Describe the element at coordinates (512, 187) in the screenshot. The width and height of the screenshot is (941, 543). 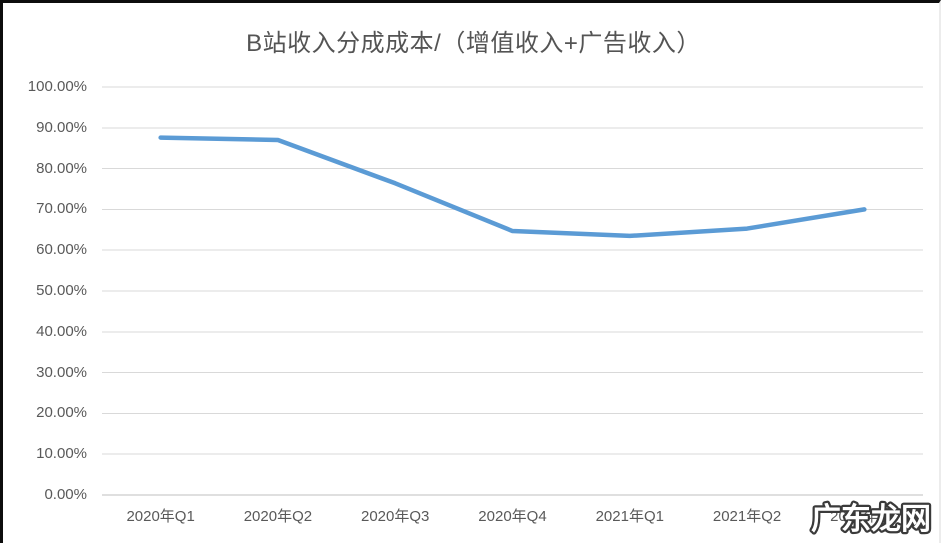
I see `revenue-share-ratio-line` at that location.